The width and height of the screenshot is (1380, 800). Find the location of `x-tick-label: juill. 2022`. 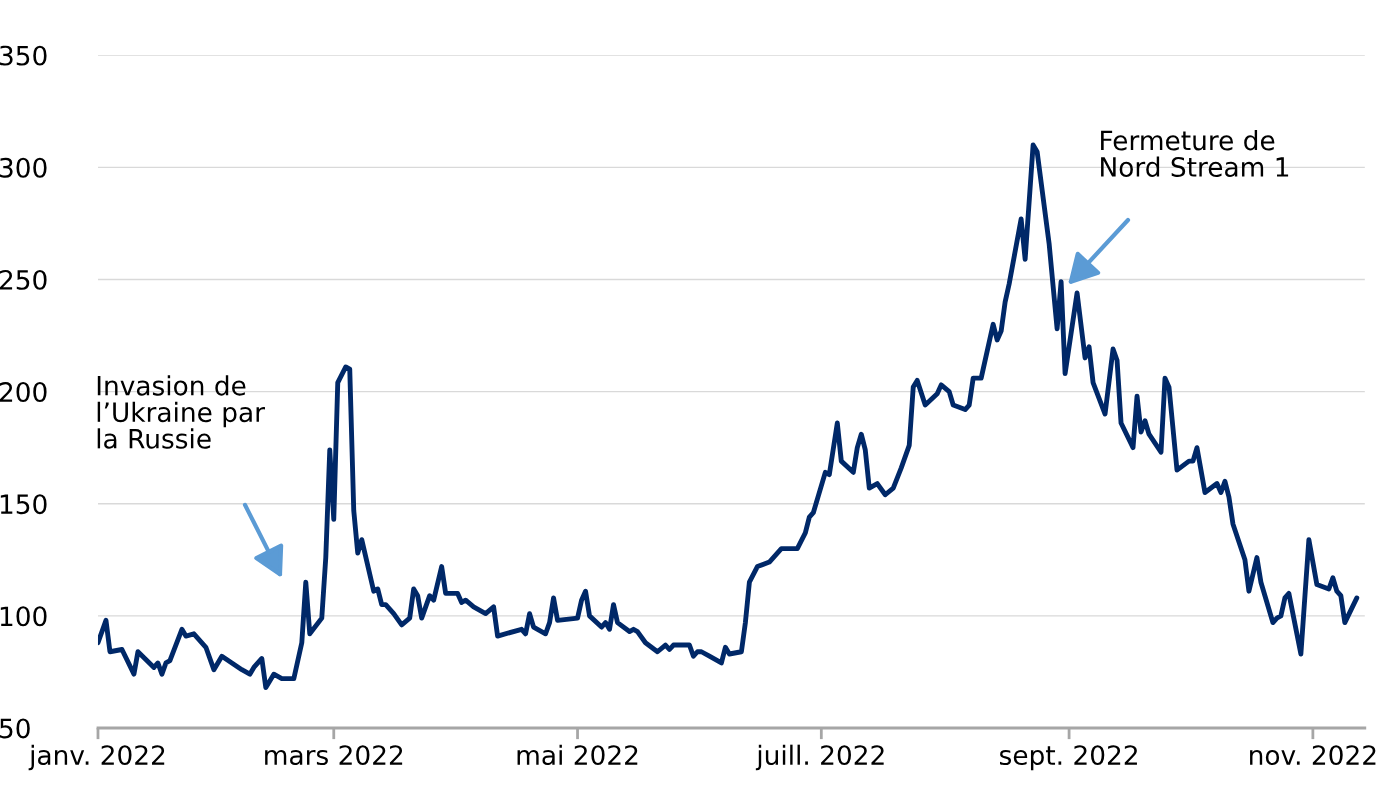

x-tick-label: juill. 2022 is located at coordinates (819, 757).